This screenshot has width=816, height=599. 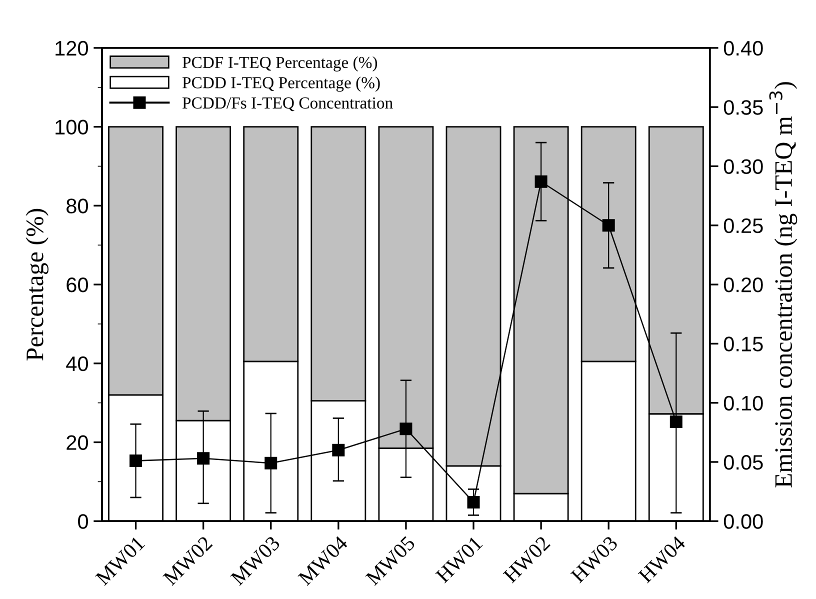 I want to click on y2-tick-label: 0.00, so click(x=743, y=521).